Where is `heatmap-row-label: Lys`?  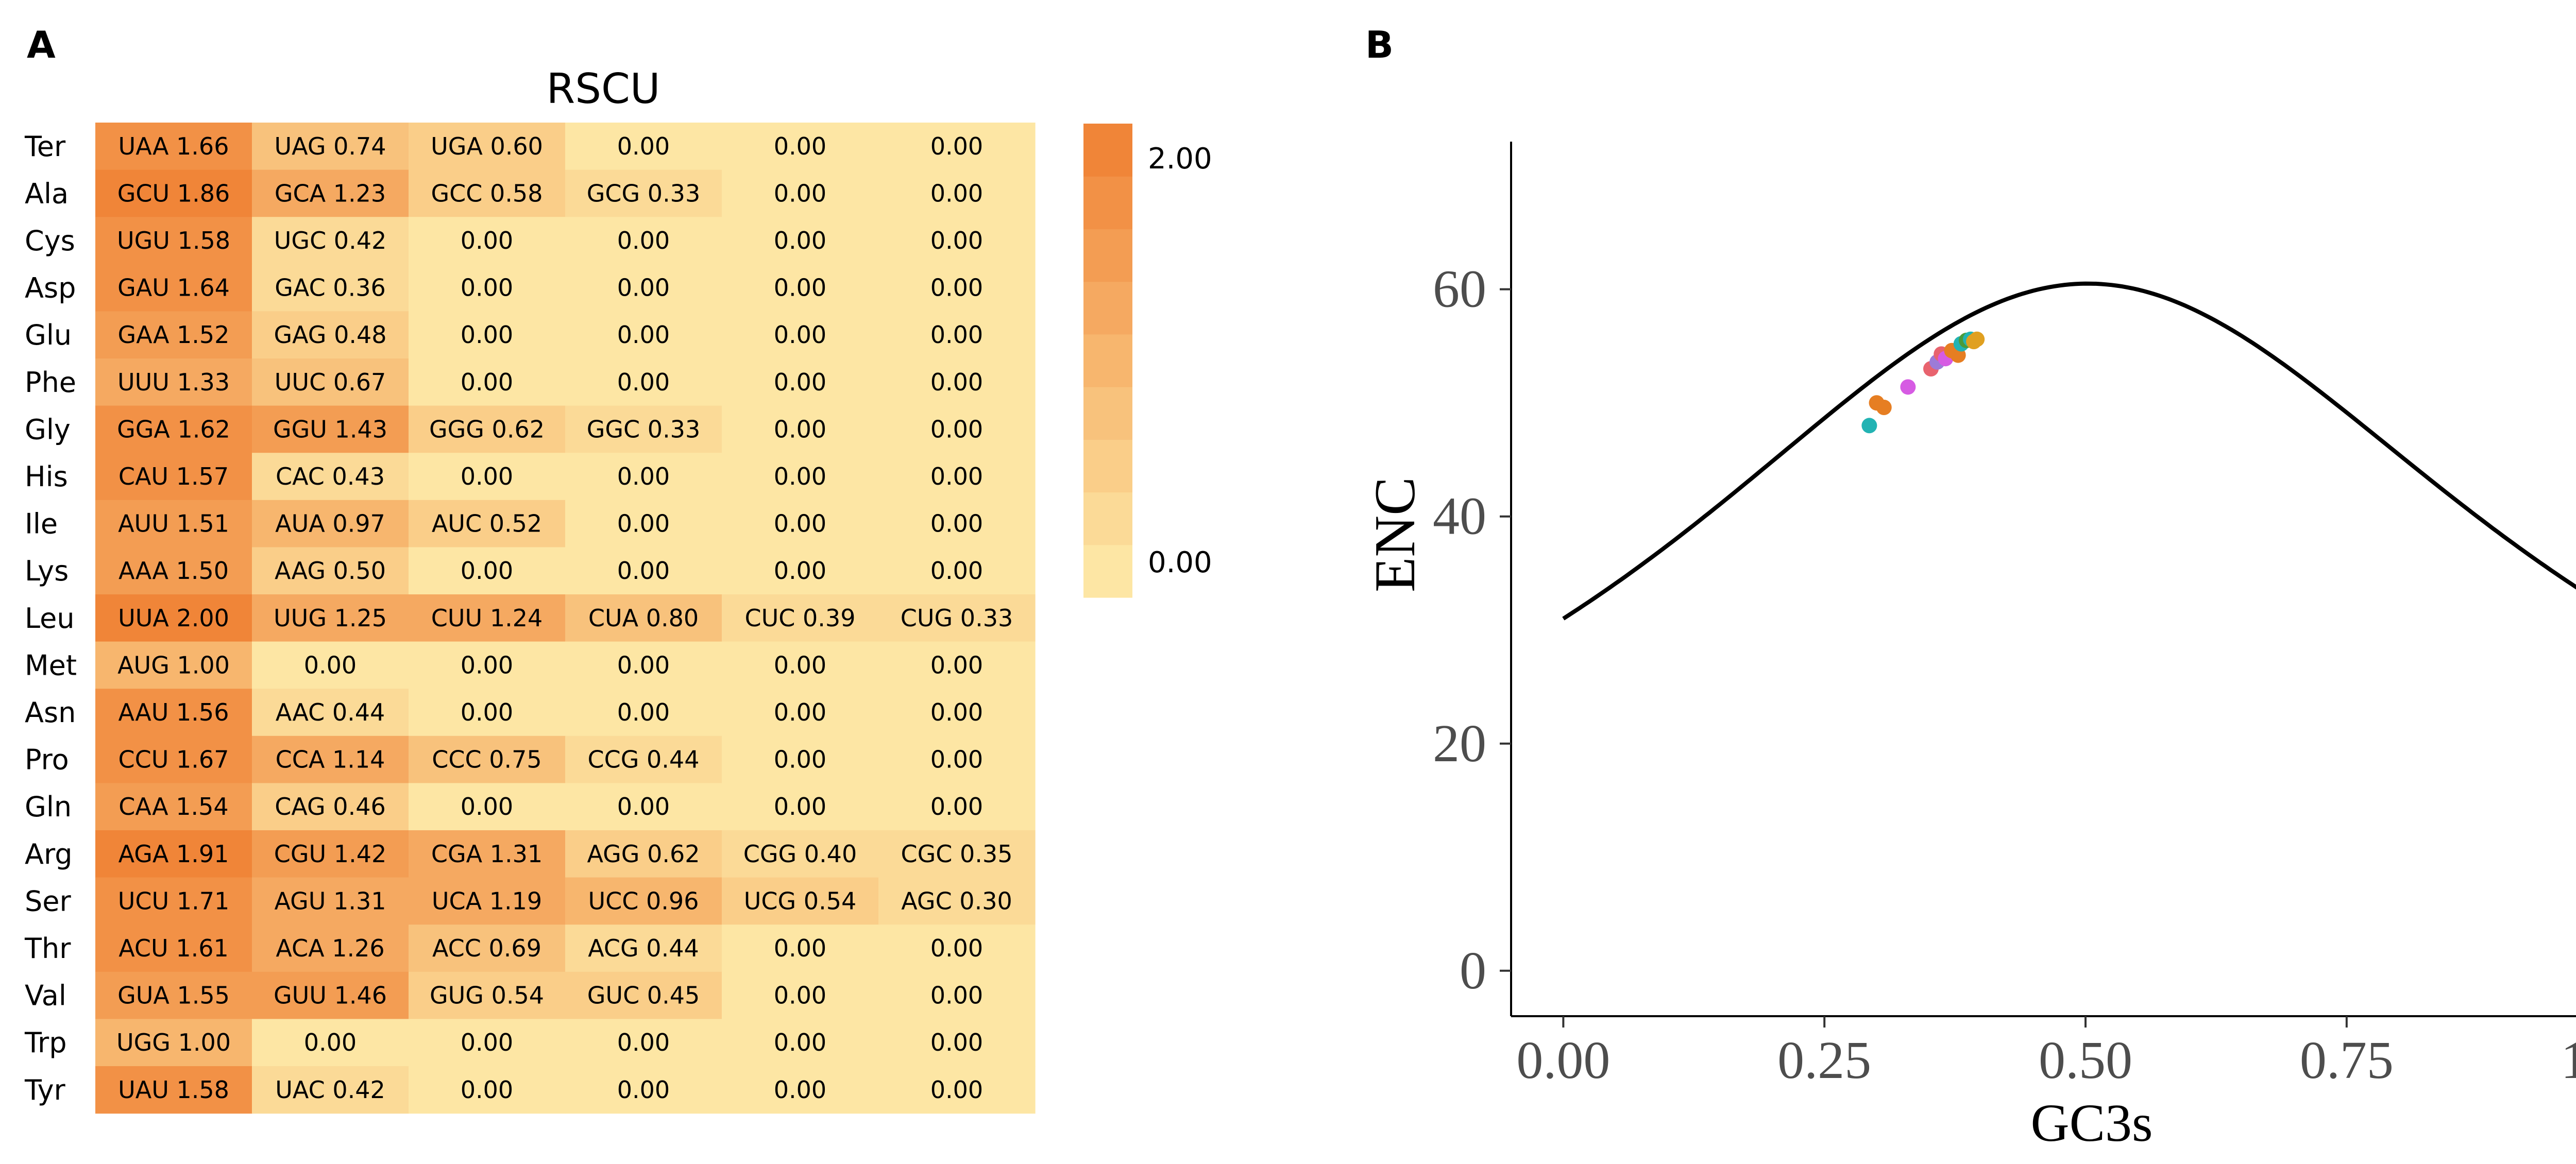
heatmap-row-label: Lys is located at coordinates (47, 571).